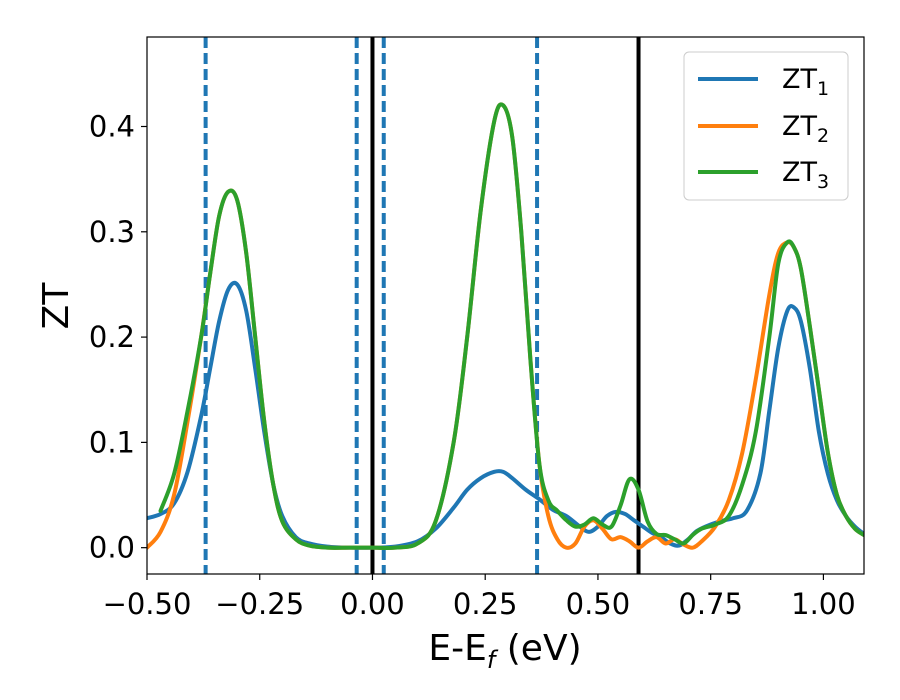  What do you see at coordinates (112, 337) in the screenshot?
I see `y-tick-label: 0.2` at bounding box center [112, 337].